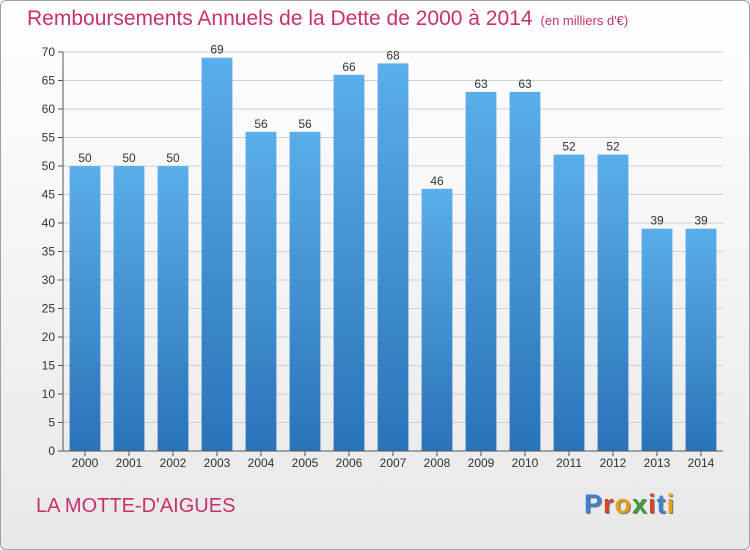 This screenshot has width=750, height=550. I want to click on bar-2004, so click(261, 291).